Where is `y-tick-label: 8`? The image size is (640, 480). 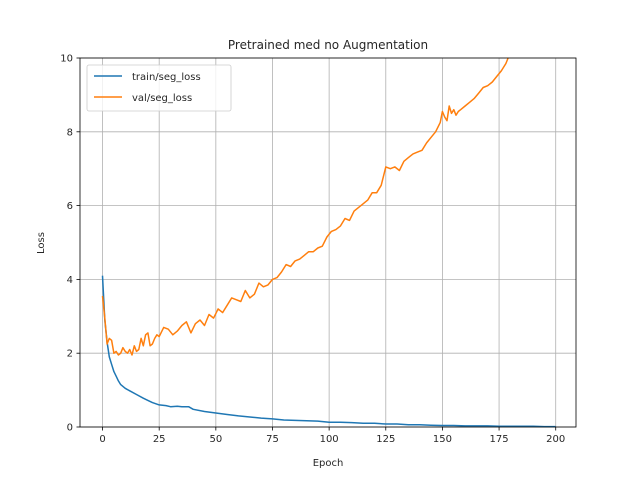 y-tick-label: 8 is located at coordinates (70, 132).